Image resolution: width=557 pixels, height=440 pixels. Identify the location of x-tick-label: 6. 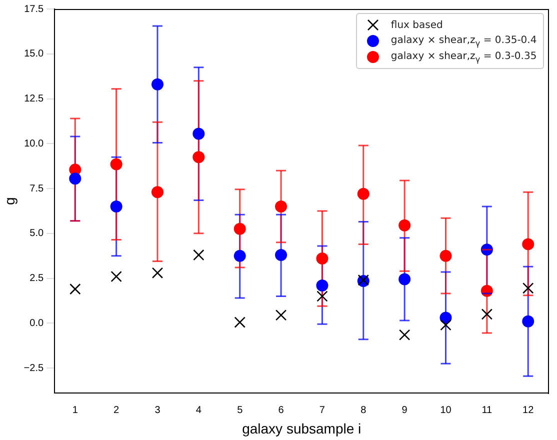
(281, 410).